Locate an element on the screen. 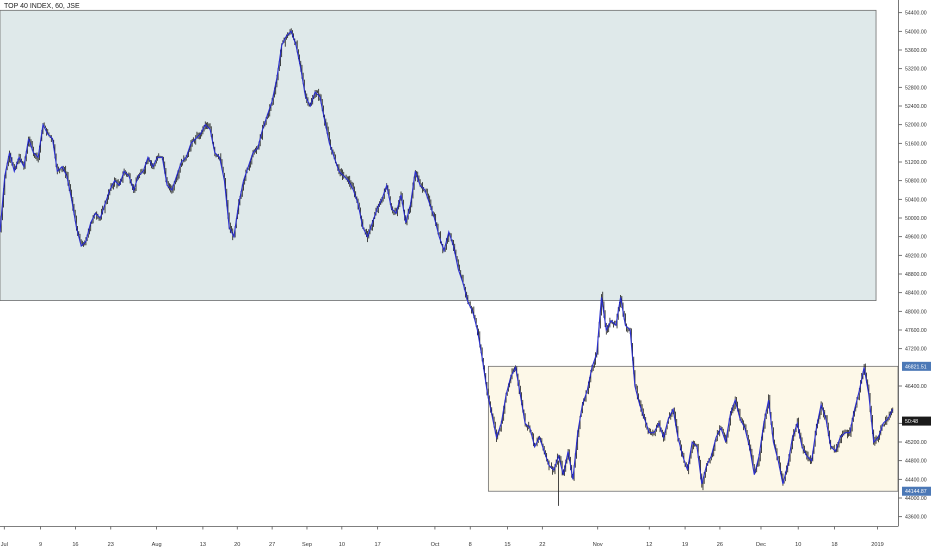 Image resolution: width=932 pixels, height=550 pixels. y-tick-label: 47600.00 is located at coordinates (916, 331).